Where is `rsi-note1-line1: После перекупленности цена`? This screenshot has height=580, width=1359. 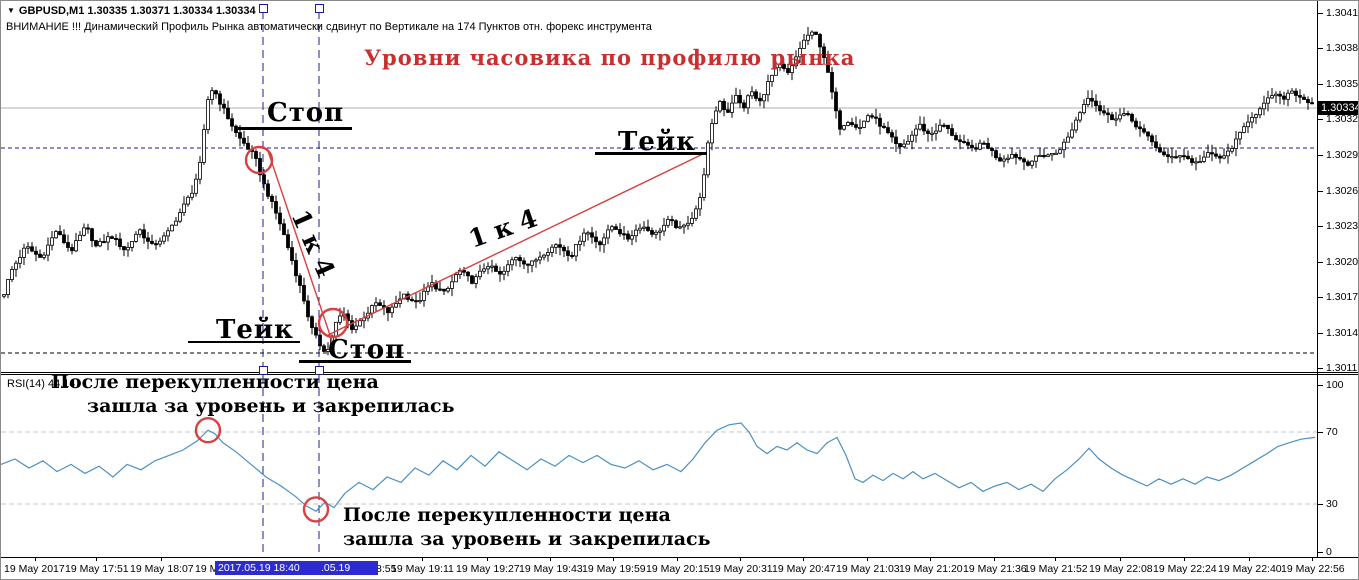
rsi-note1-line1: После перекупленности цена is located at coordinates (215, 382).